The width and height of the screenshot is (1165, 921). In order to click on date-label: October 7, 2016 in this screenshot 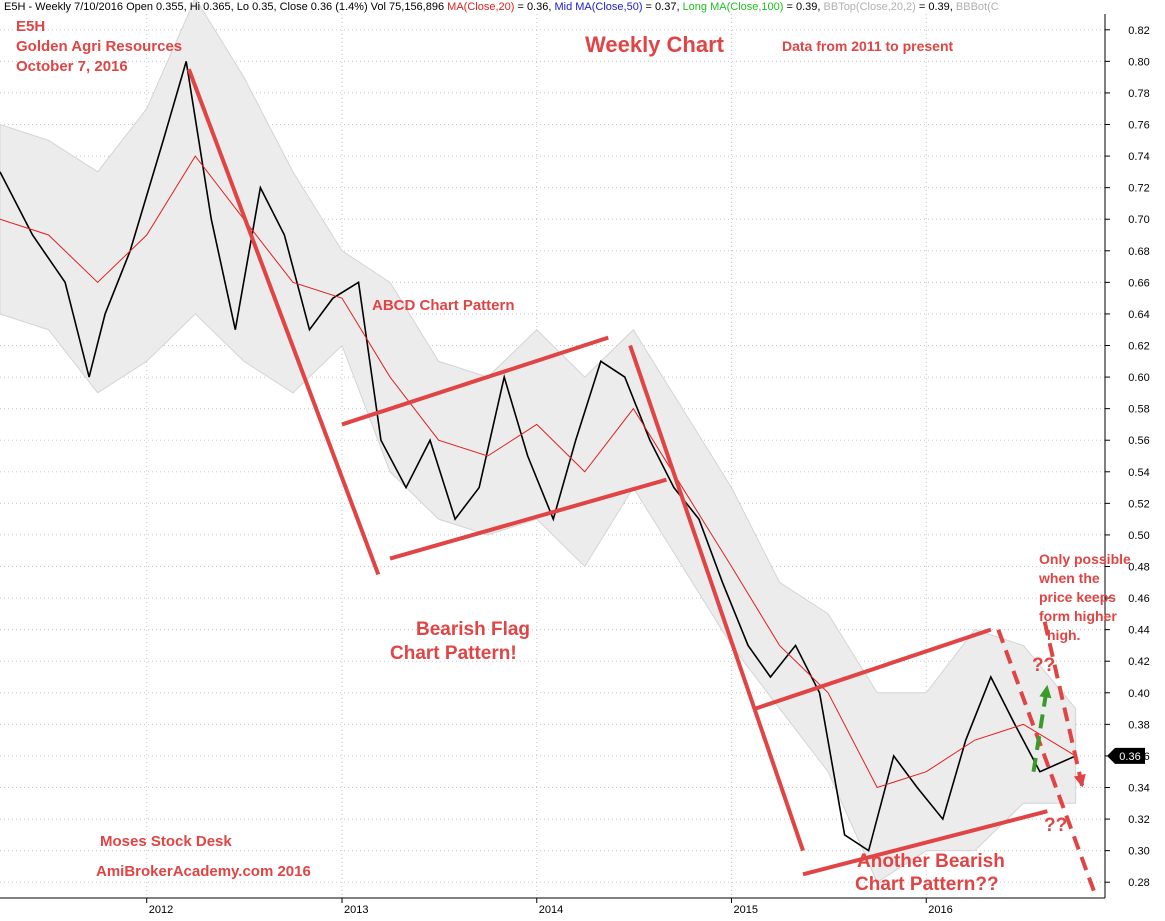, I will do `click(72, 66)`.